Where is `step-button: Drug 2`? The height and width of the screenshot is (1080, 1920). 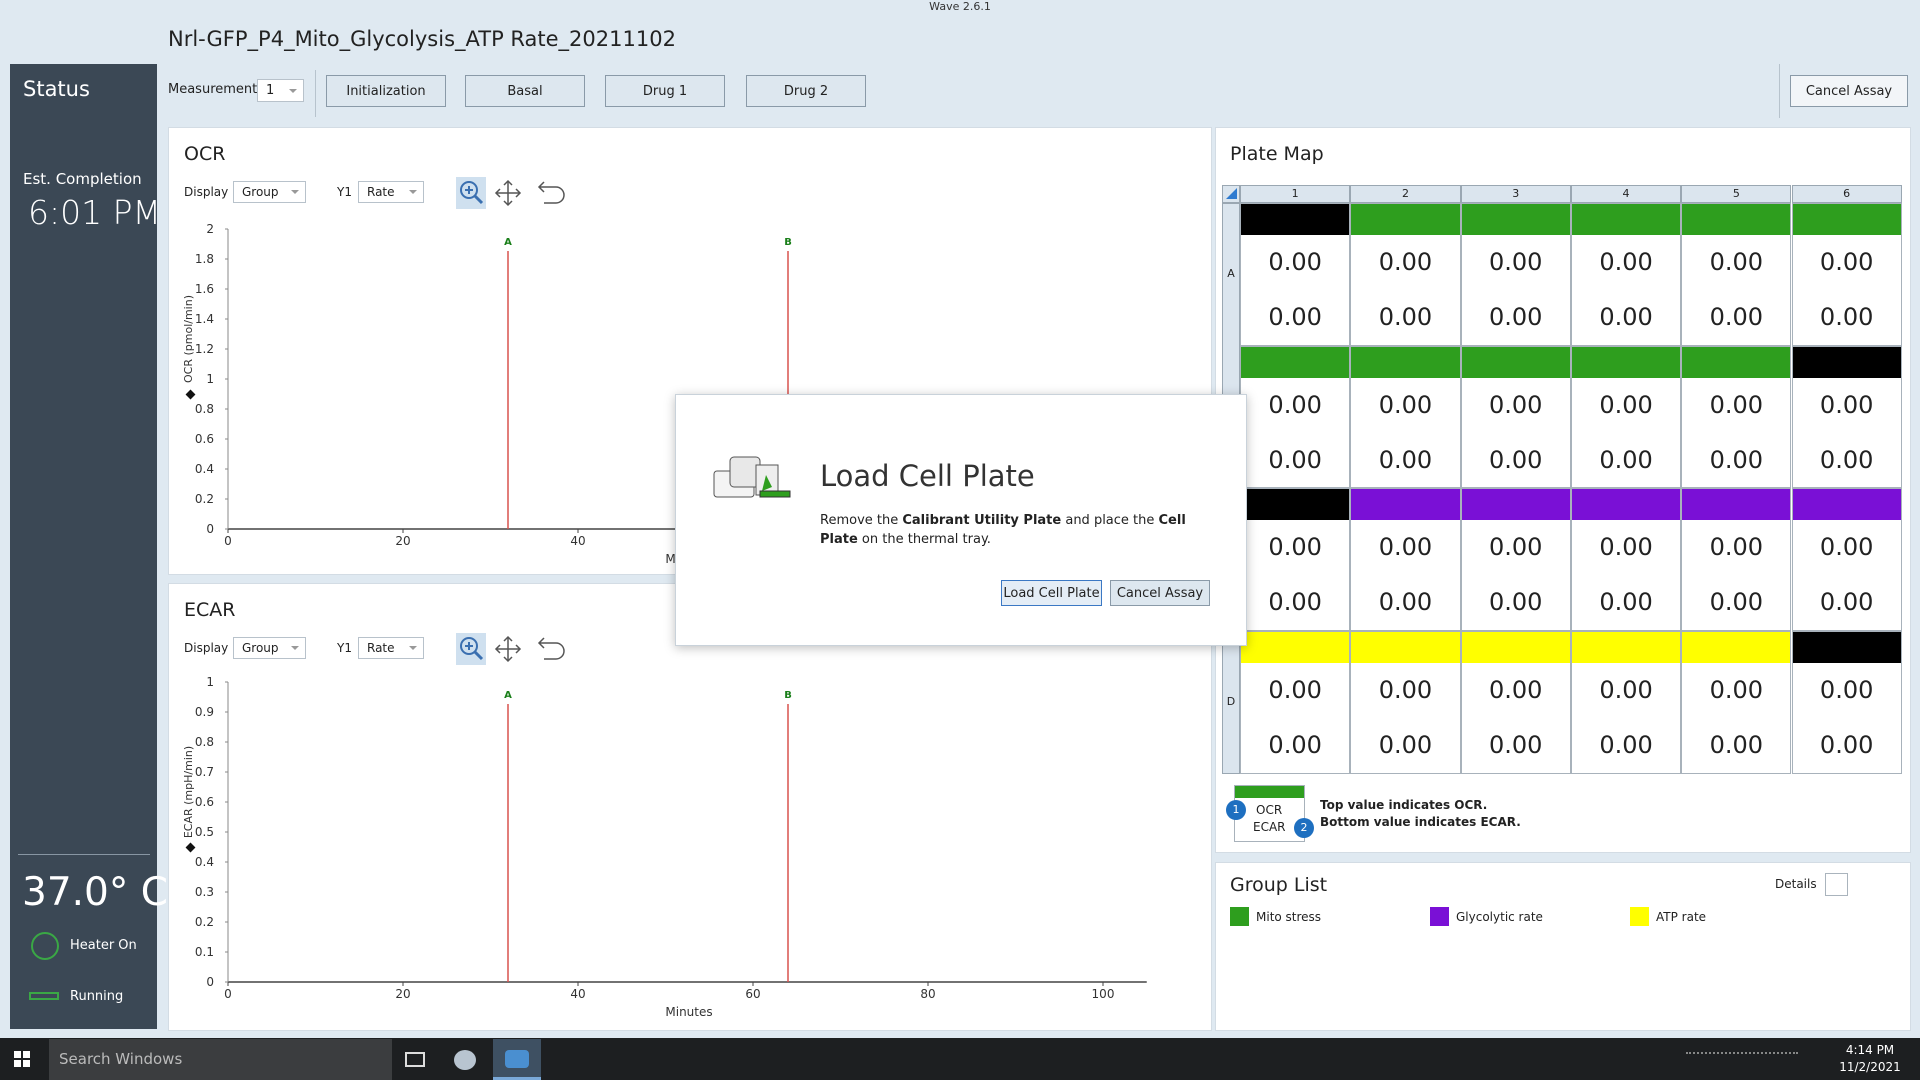 step-button: Drug 2 is located at coordinates (806, 91).